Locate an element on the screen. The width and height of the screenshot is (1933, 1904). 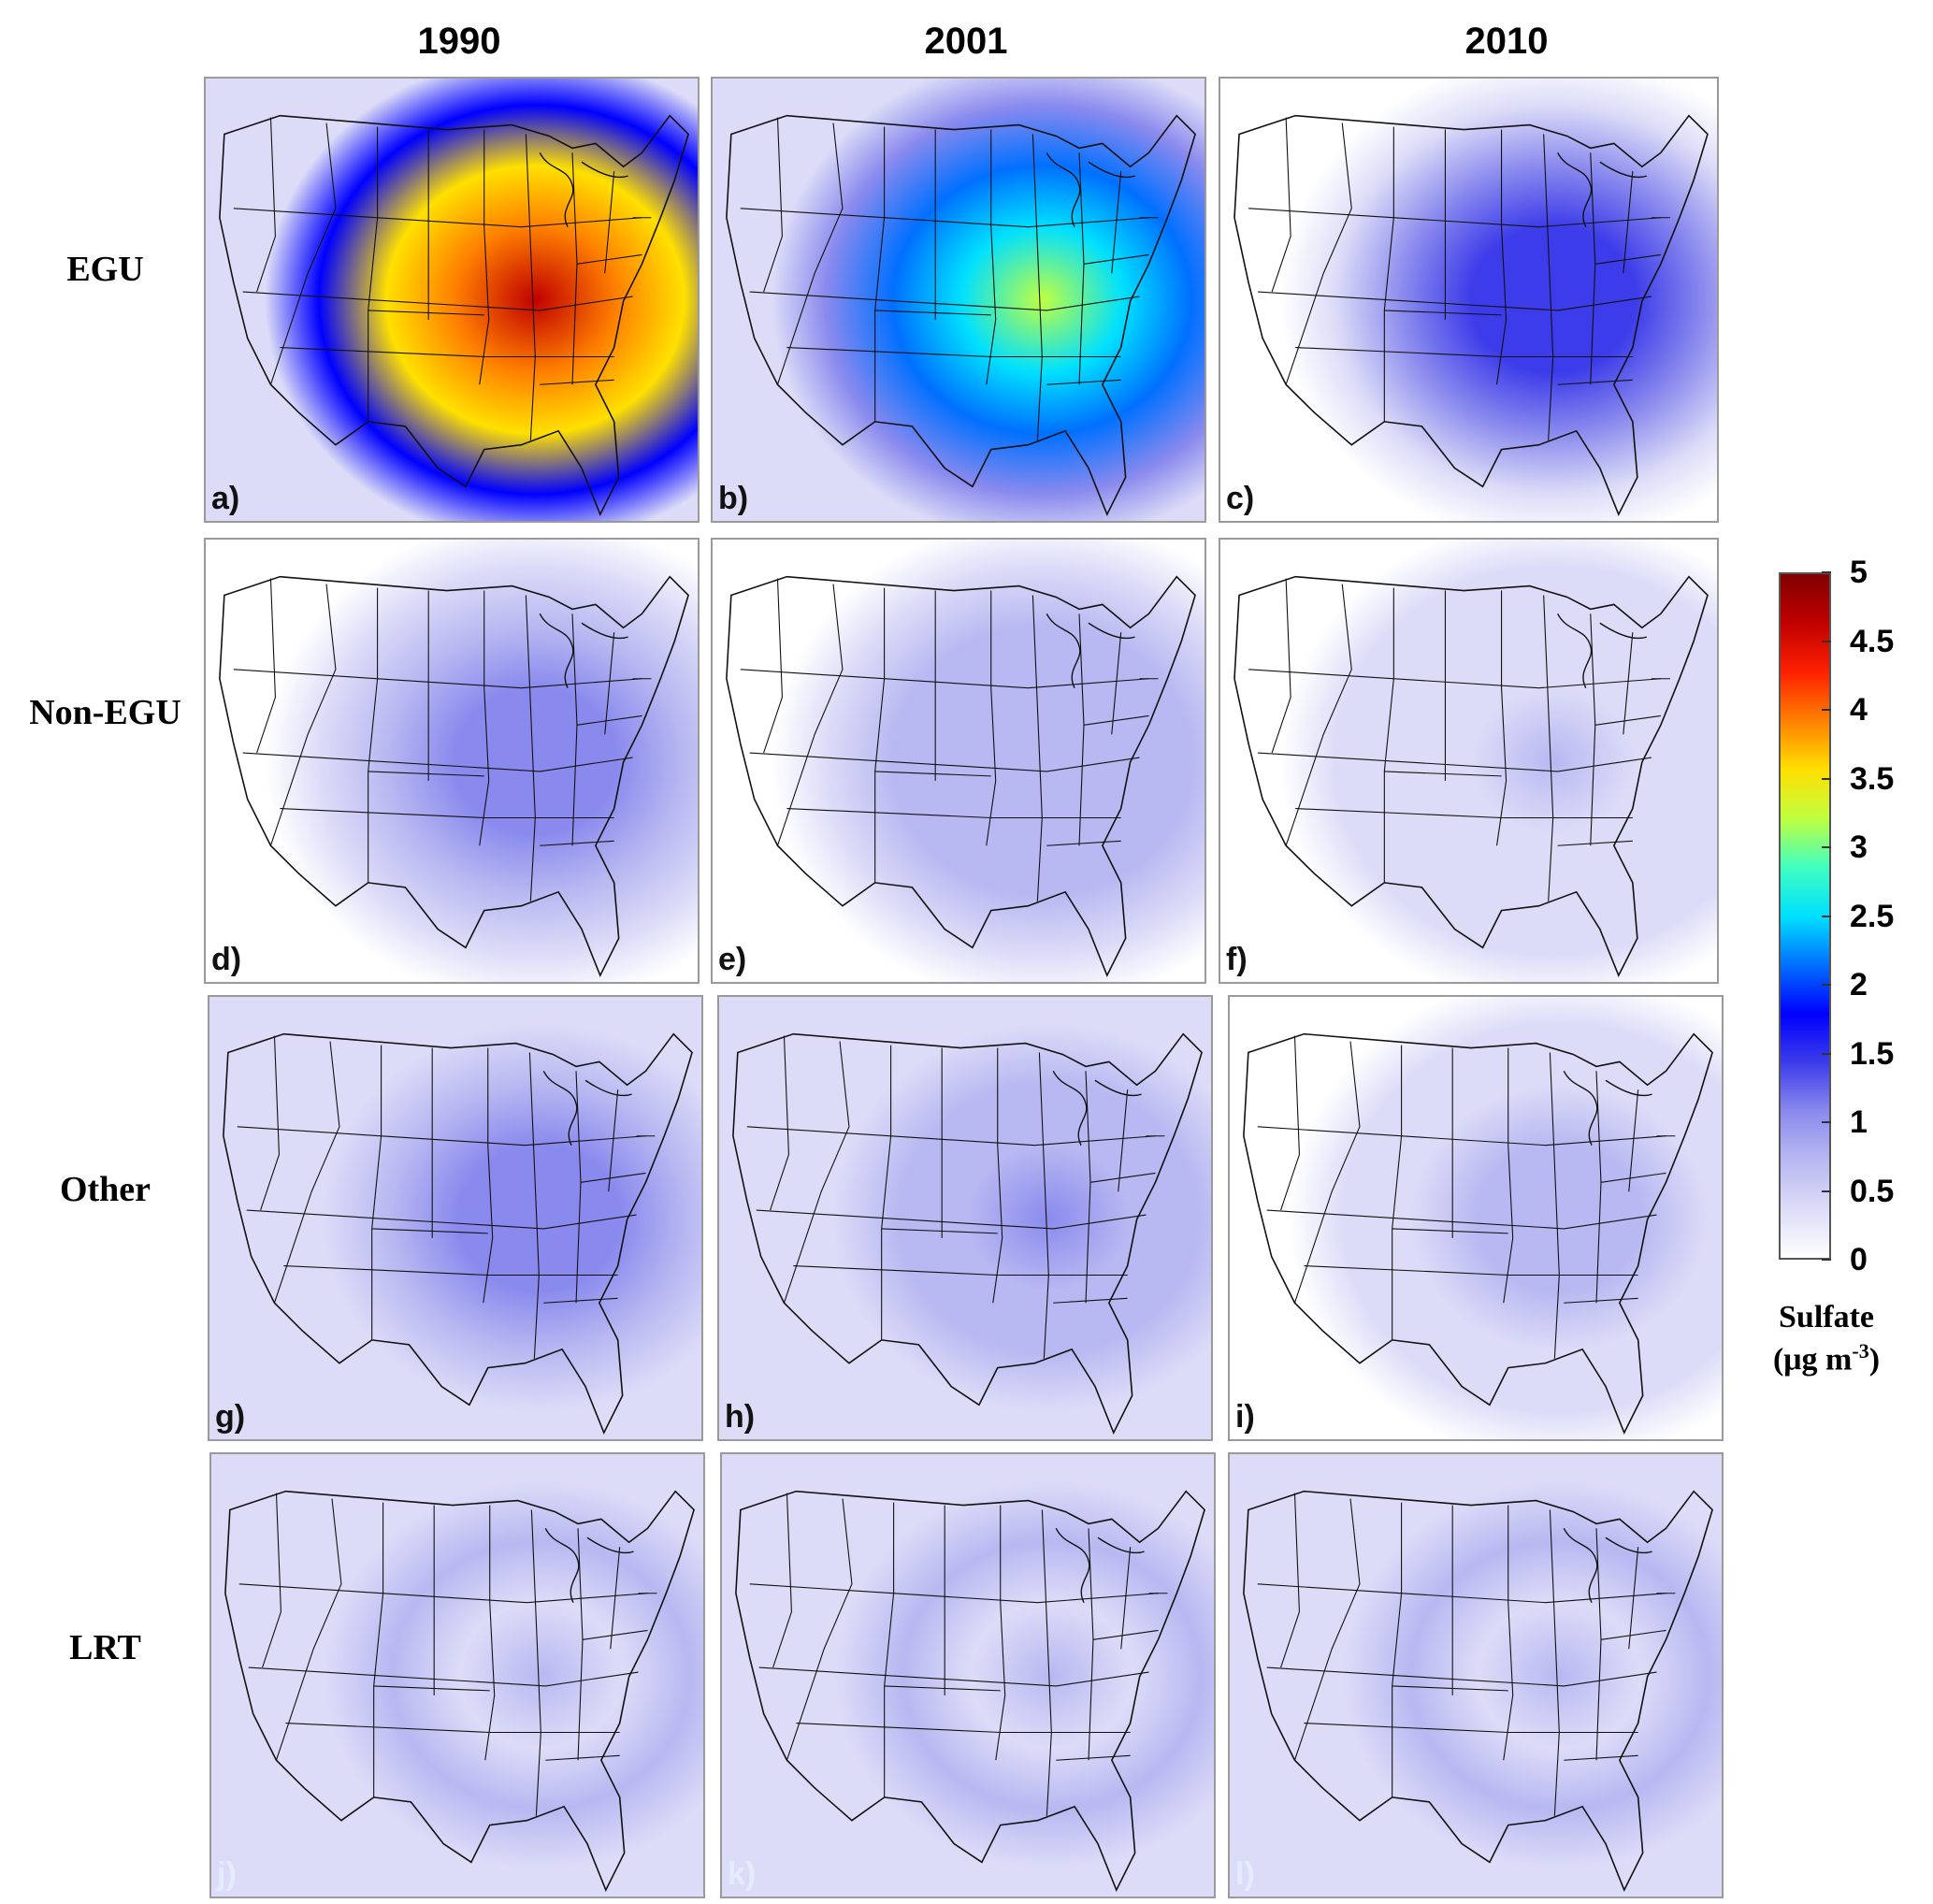
panel-letter: j) is located at coordinates (227, 1874).